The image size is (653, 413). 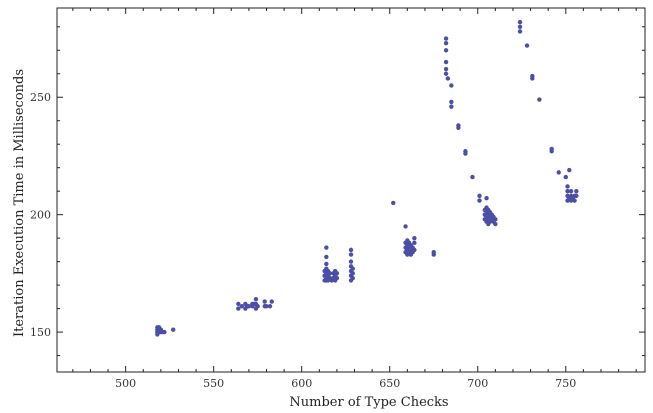 I want to click on x-tick-label: 500, so click(x=125, y=383).